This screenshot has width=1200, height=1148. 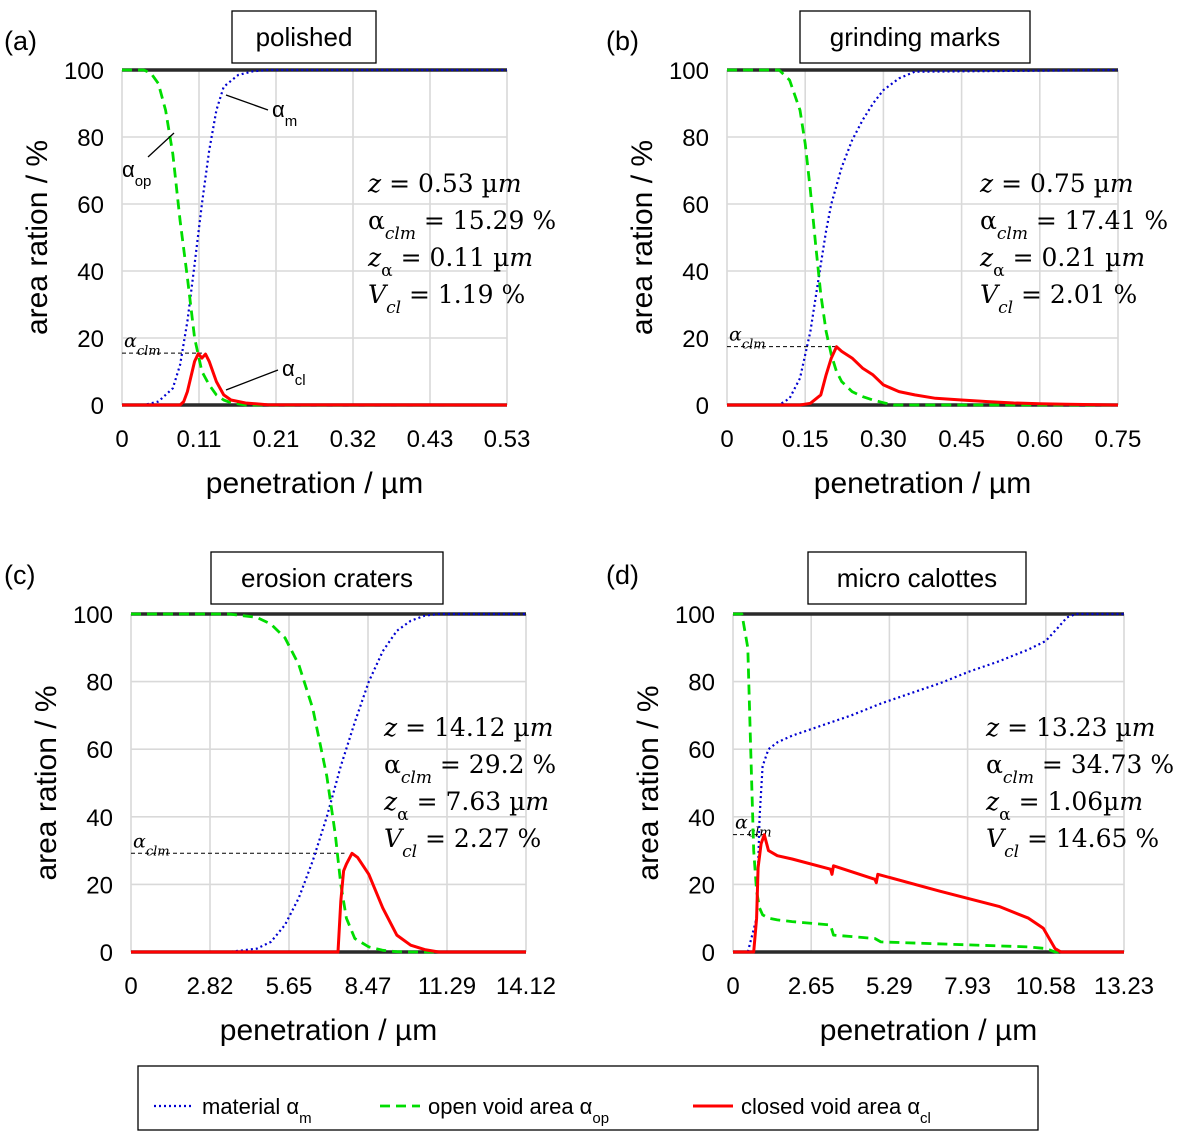 I want to click on stat-line: αclm = 15.29 %, so click(x=462, y=225).